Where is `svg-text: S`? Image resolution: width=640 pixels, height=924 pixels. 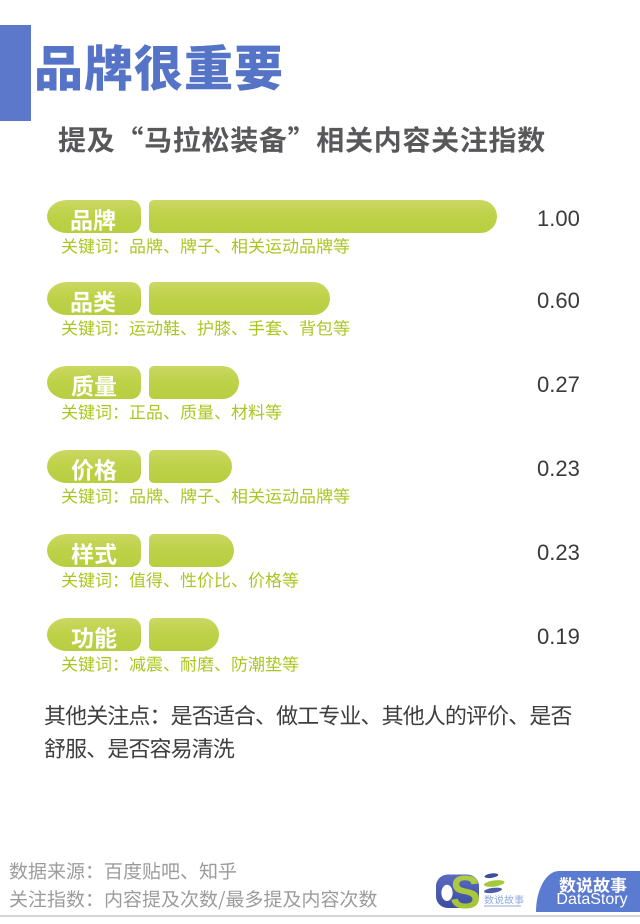
svg-text: S is located at coordinates (465, 892).